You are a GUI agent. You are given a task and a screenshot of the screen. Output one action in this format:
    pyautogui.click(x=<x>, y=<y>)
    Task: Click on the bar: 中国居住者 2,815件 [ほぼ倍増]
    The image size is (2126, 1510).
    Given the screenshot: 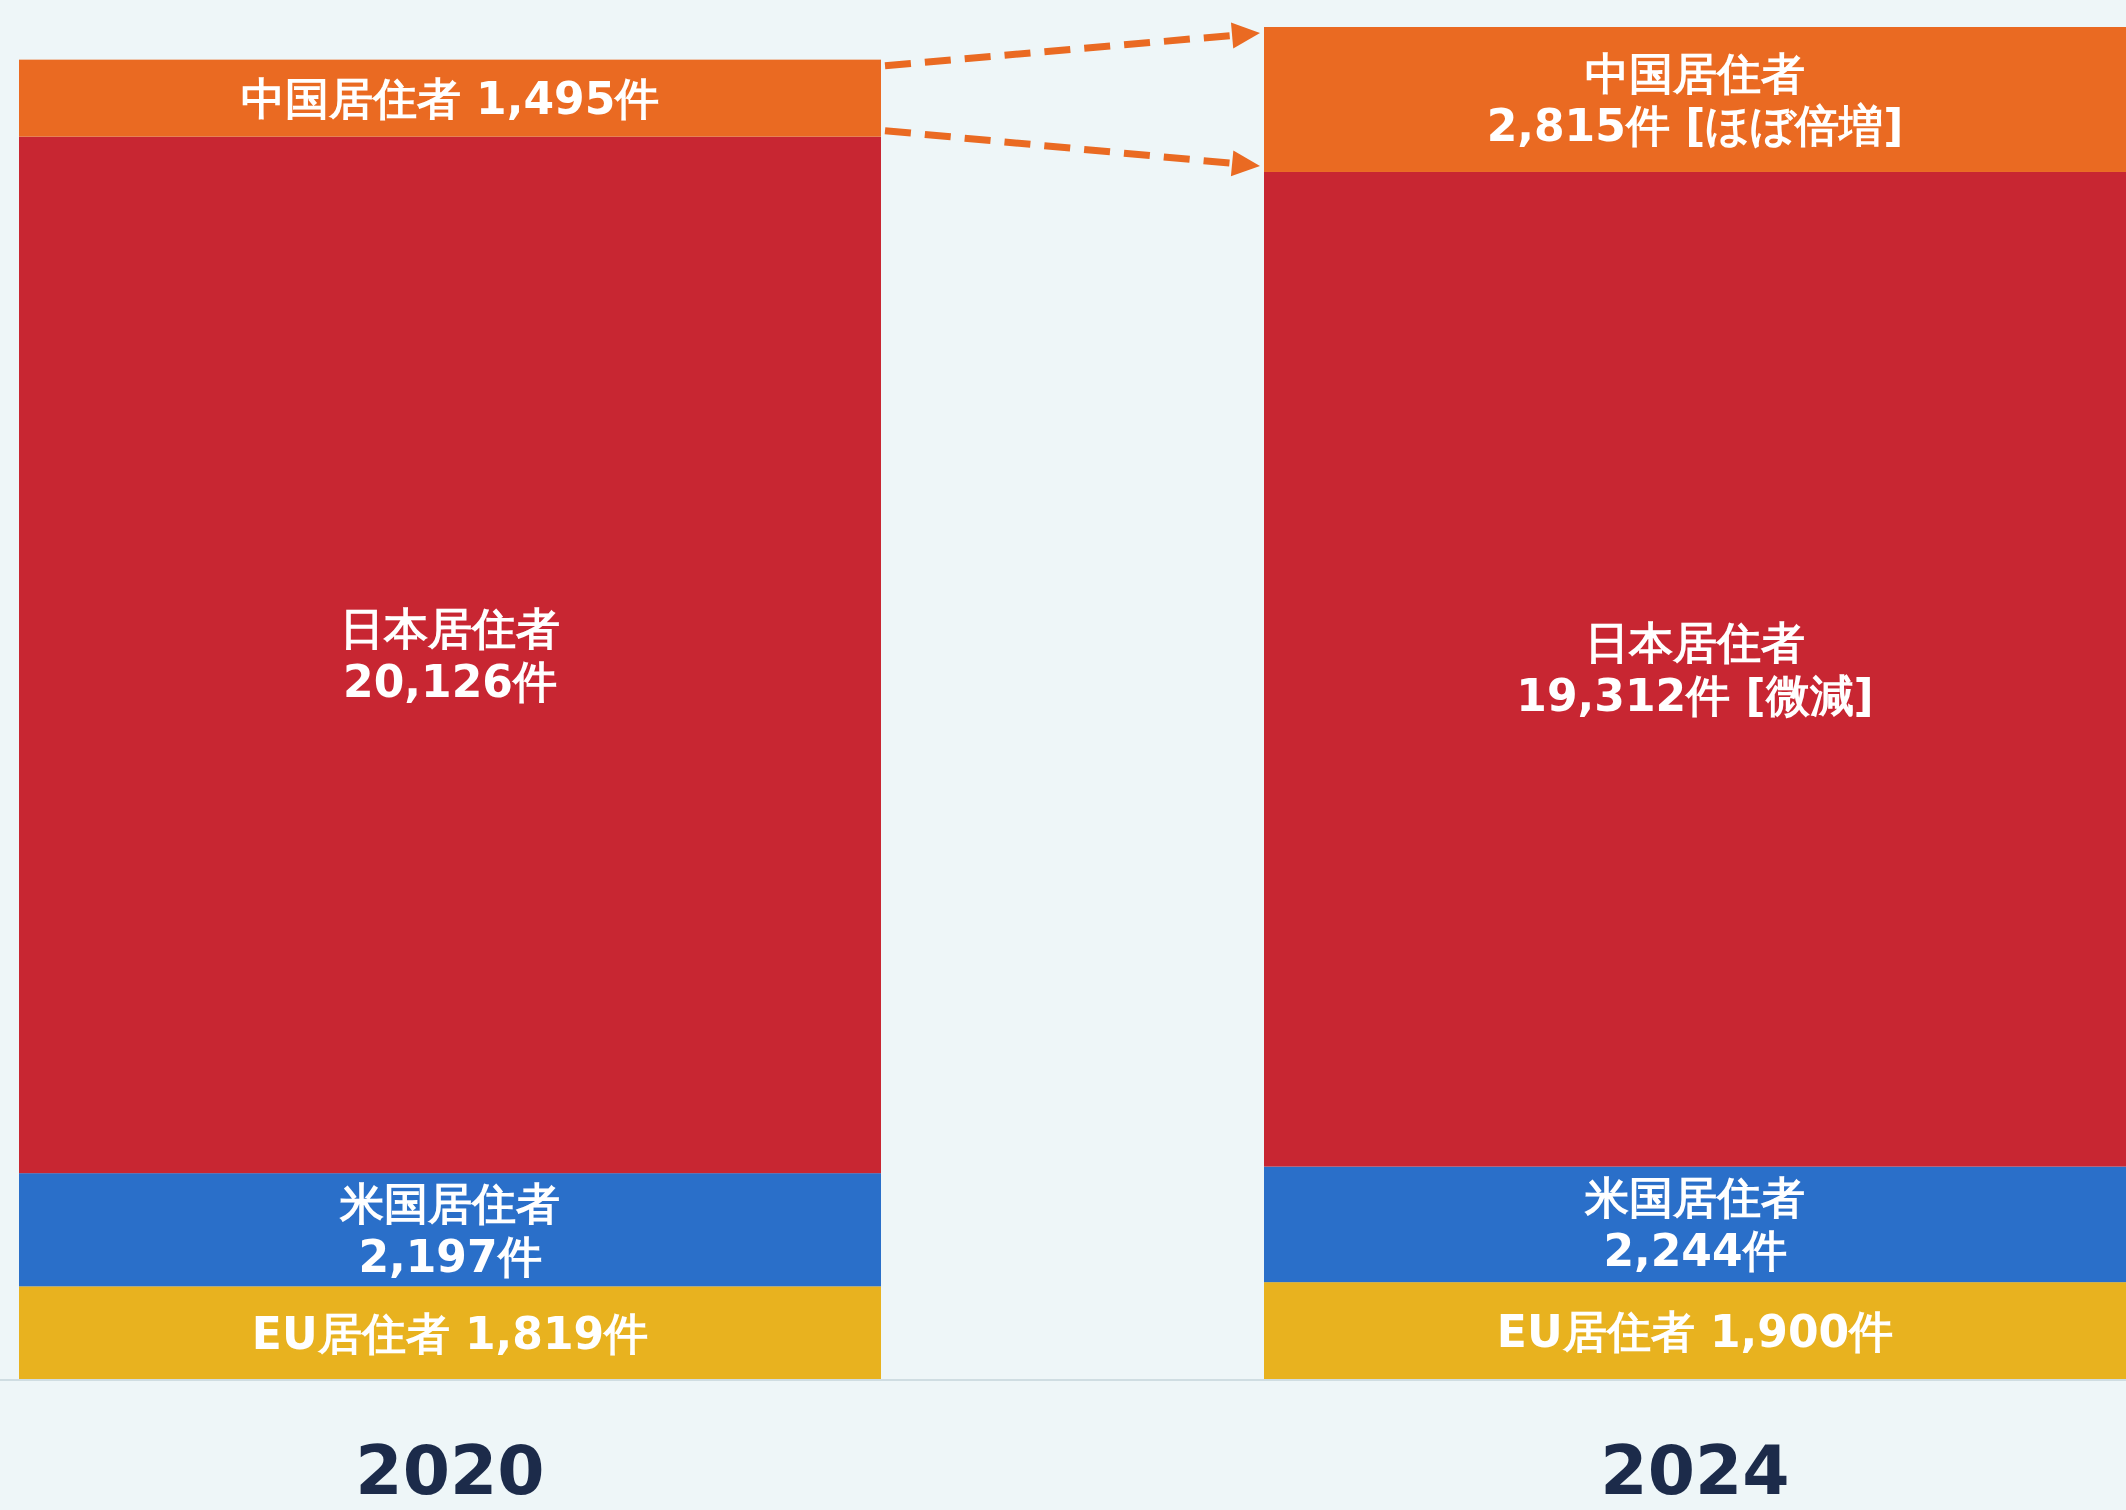 What is the action you would take?
    pyautogui.click(x=1695, y=99)
    